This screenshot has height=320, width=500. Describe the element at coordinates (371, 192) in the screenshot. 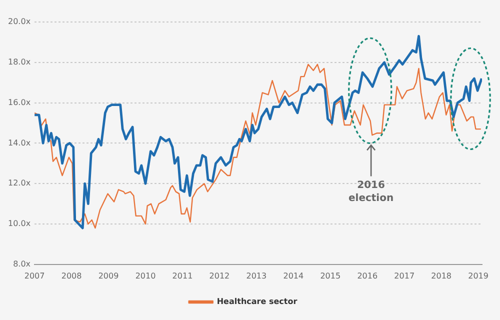

I see `annotation: 2016 election` at that location.